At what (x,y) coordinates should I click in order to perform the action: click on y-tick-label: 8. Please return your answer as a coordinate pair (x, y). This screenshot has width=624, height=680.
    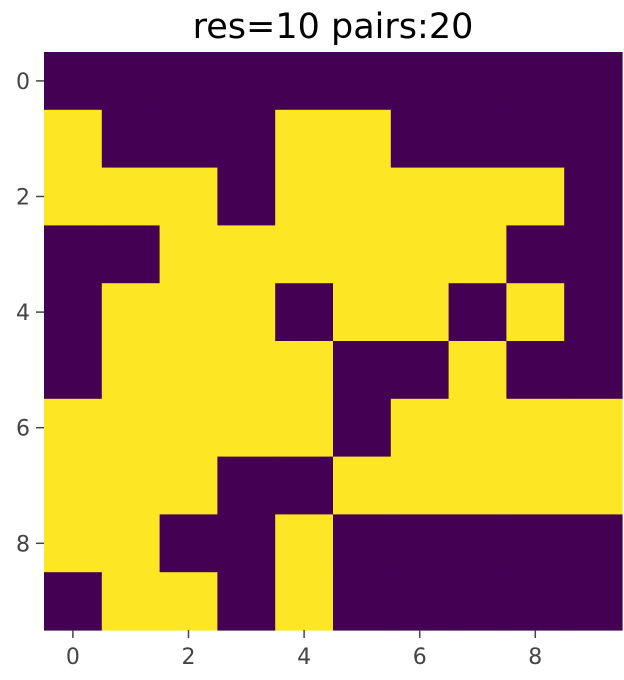
    Looking at the image, I should click on (23, 544).